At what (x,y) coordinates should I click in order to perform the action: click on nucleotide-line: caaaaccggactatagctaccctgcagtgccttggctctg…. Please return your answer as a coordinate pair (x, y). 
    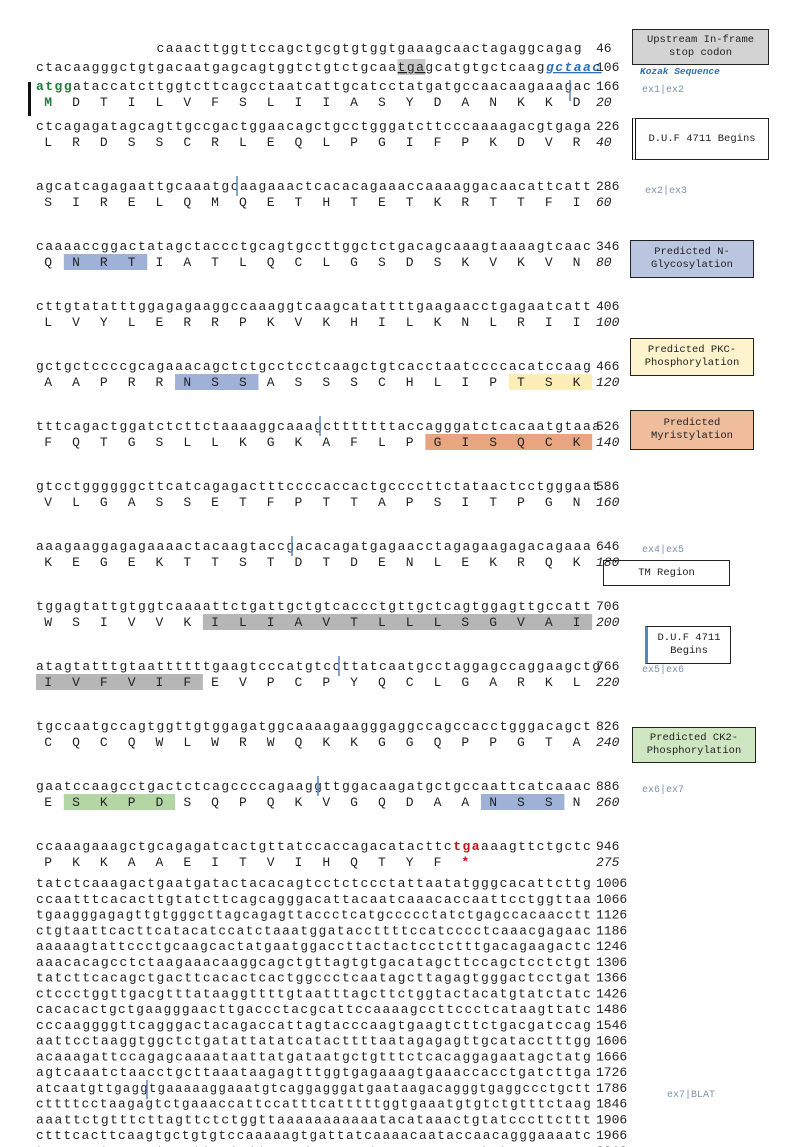
    Looking at the image, I should click on (314, 246).